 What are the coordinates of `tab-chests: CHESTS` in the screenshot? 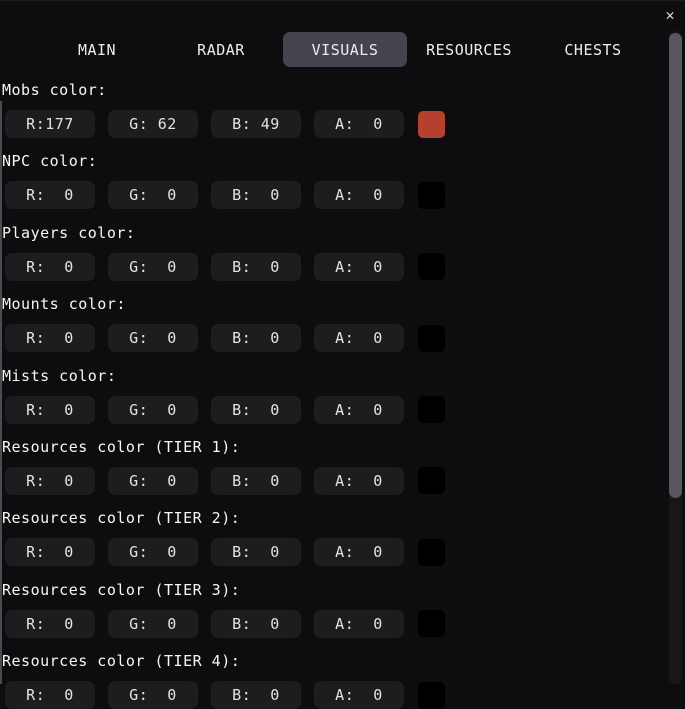 It's located at (593, 49).